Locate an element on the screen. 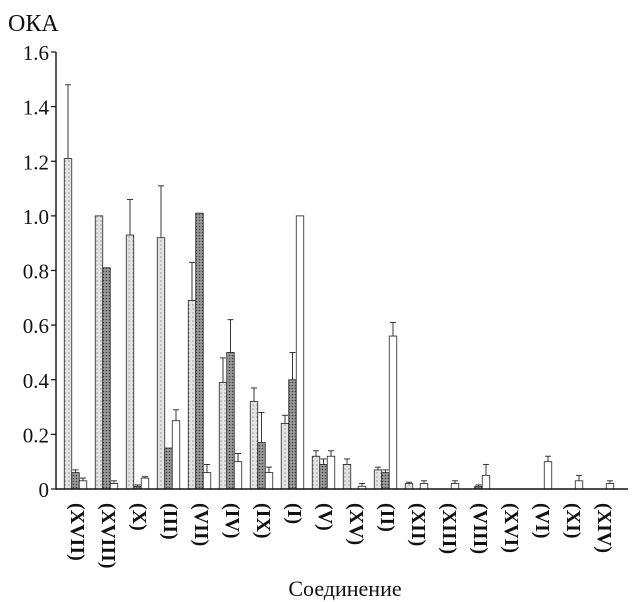 This screenshot has width=632, height=602. x-tick-label: (I) is located at coordinates (294, 513).